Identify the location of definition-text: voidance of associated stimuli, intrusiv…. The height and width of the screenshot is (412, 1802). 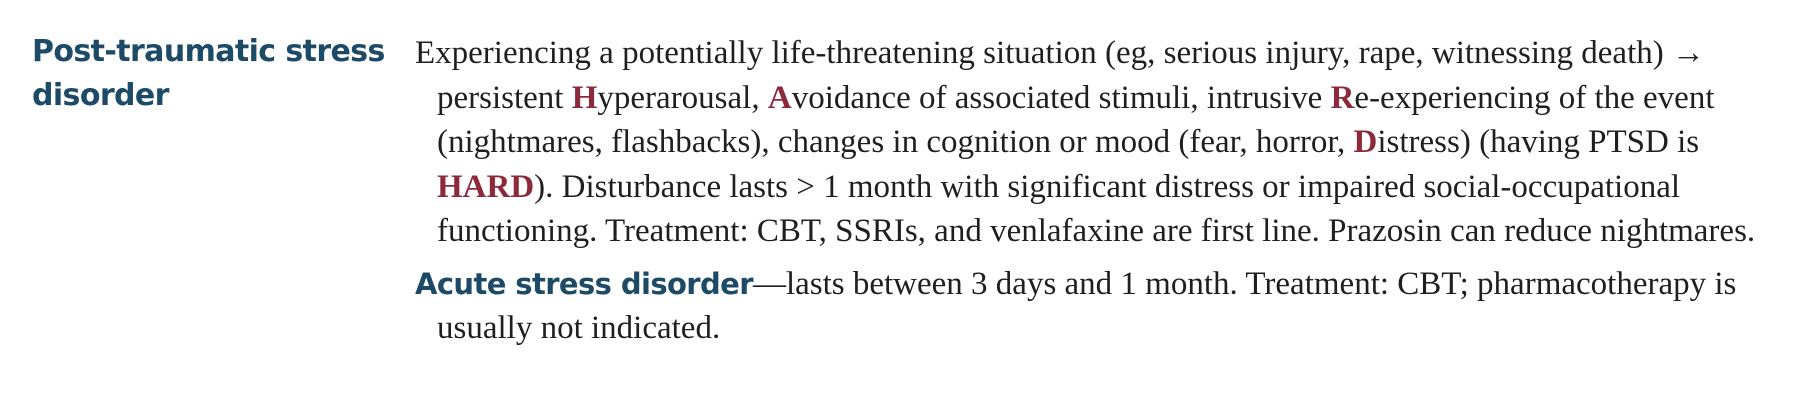
(1061, 97).